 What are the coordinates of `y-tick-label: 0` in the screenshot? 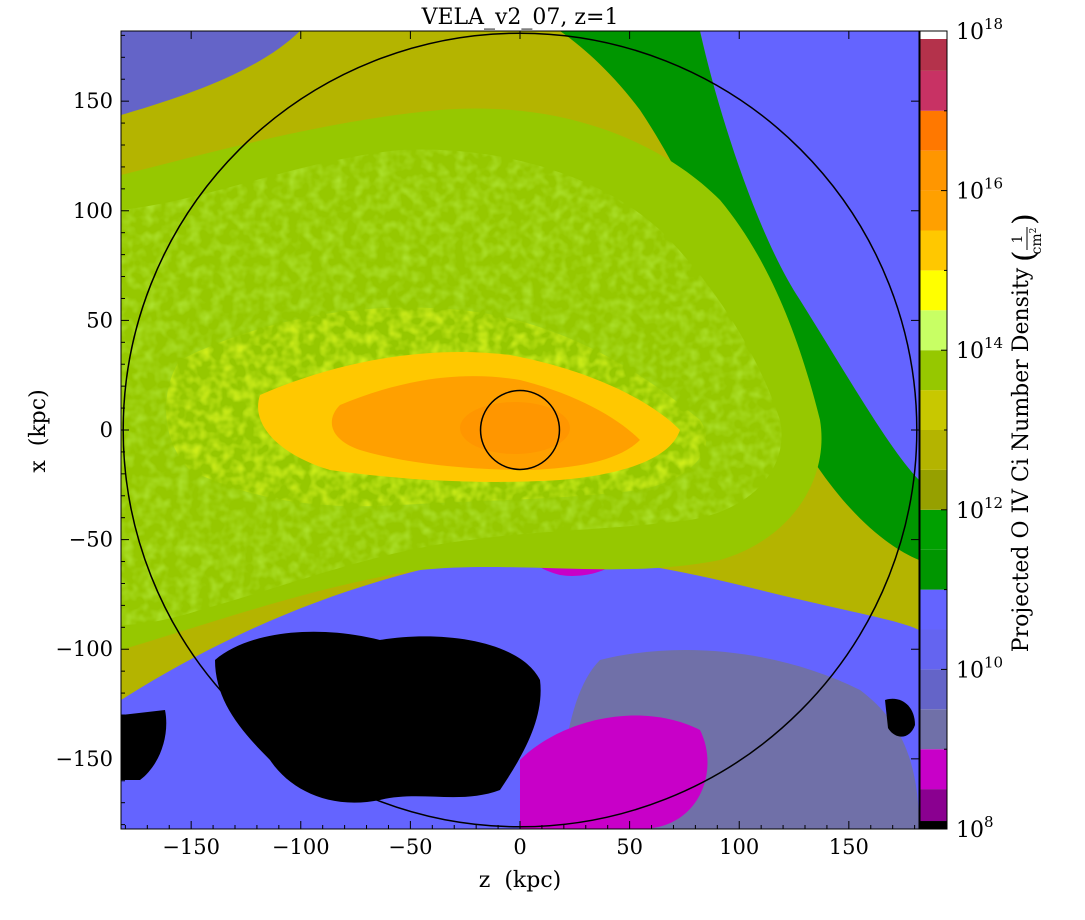 It's located at (106, 430).